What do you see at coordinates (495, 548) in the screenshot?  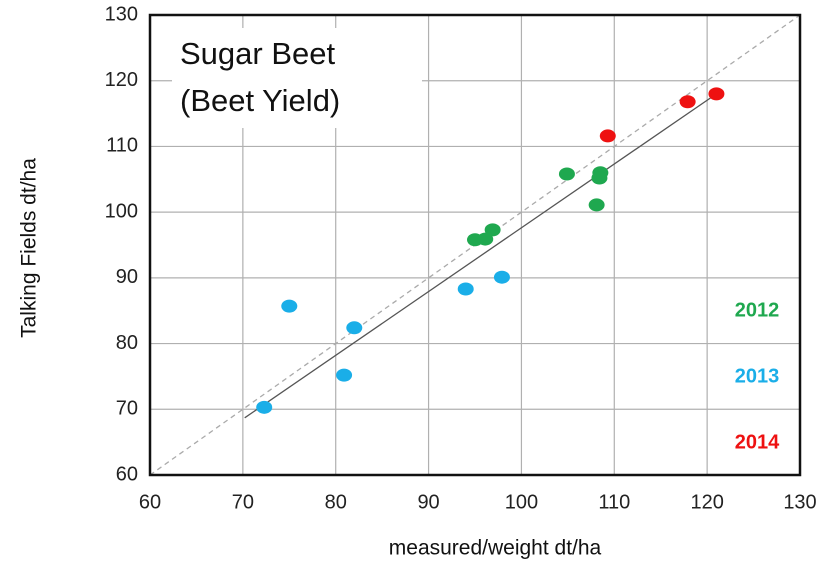 I see `x-axis-label: measured/weight dt/ha` at bounding box center [495, 548].